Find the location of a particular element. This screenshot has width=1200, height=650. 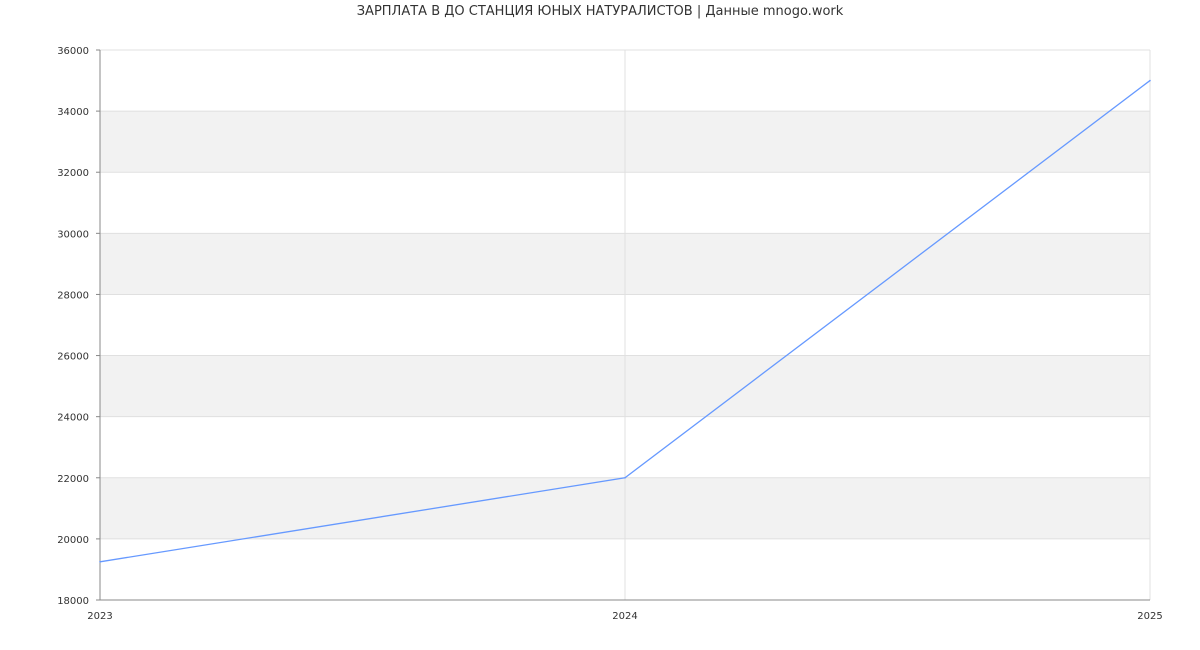

y-tick-label: 28000 is located at coordinates (73, 295).